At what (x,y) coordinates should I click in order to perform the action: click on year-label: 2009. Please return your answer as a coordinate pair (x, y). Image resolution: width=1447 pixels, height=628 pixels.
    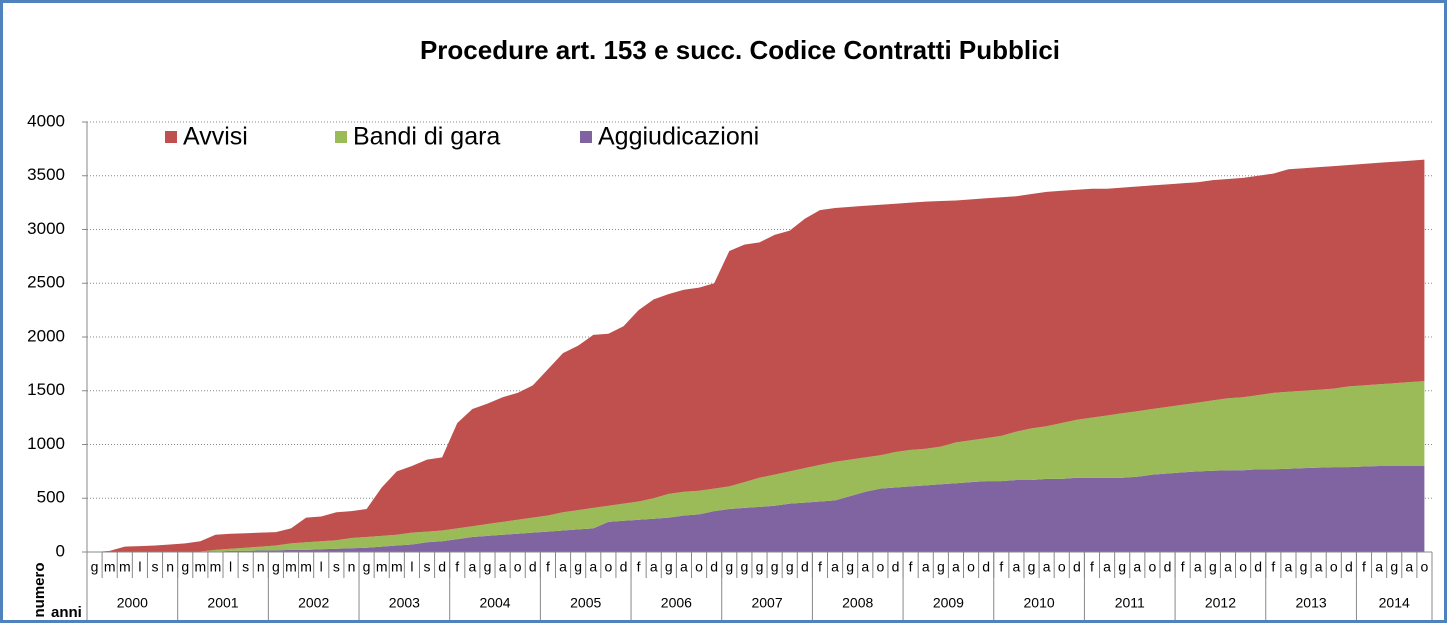
    Looking at the image, I should click on (948, 603).